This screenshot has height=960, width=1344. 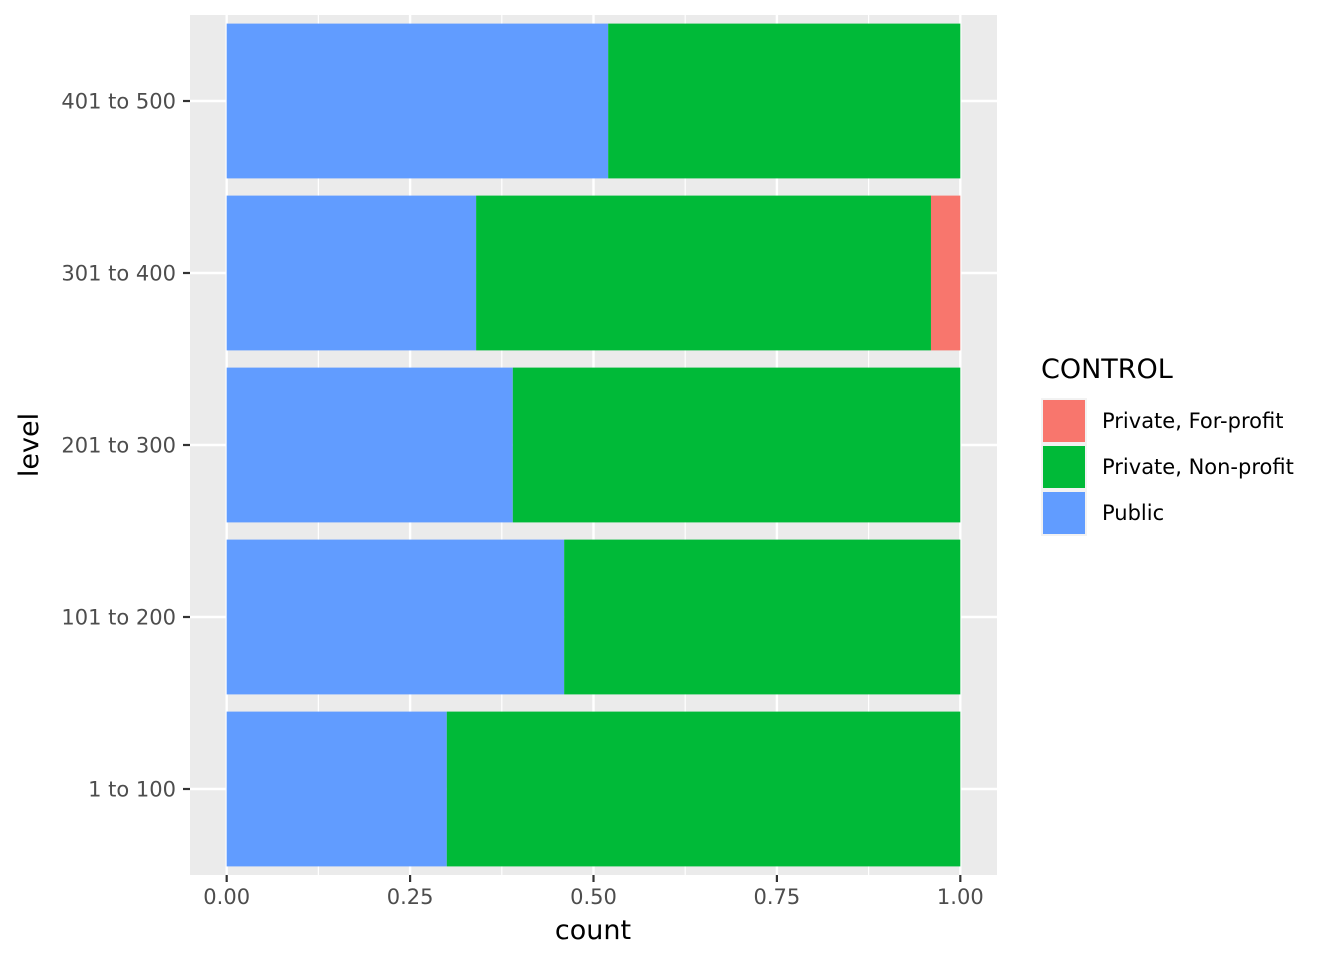 What do you see at coordinates (960, 897) in the screenshot?
I see `x-tick-label: 1.00` at bounding box center [960, 897].